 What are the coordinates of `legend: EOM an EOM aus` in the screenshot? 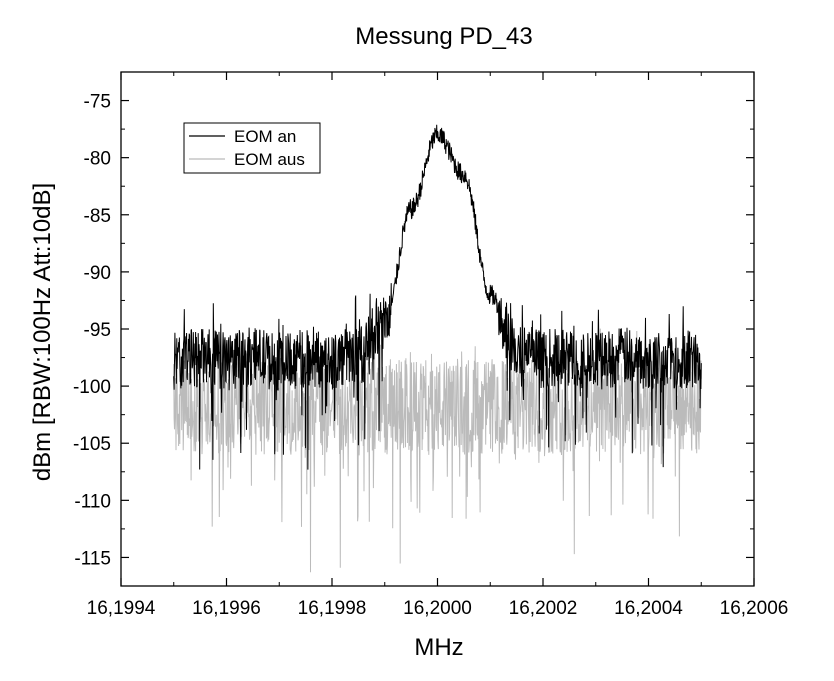 It's located at (252, 148).